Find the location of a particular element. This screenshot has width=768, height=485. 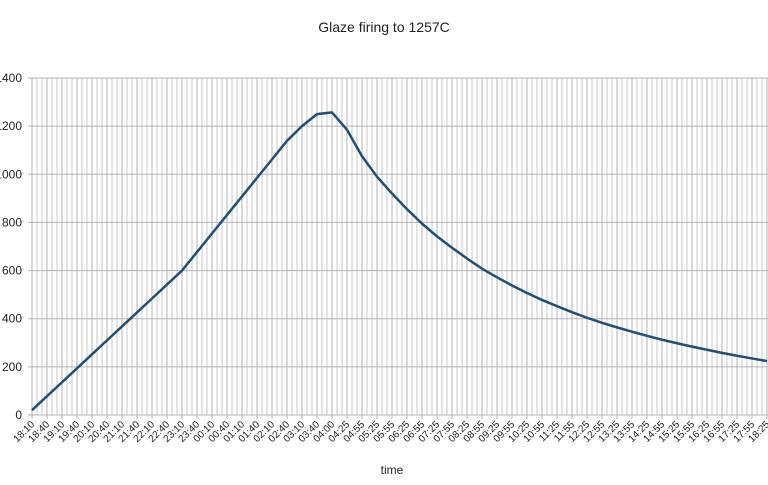

y-tick-label: 1200 is located at coordinates (11, 126).